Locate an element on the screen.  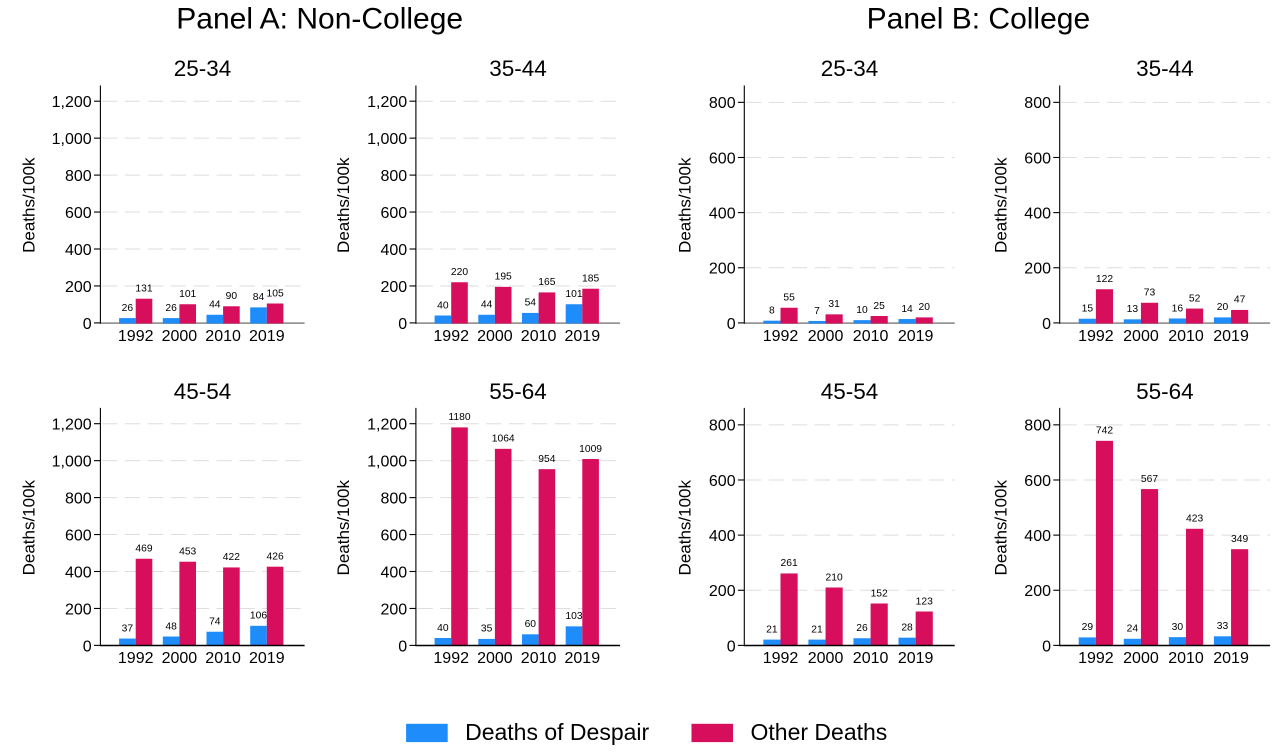
svg-text: 13 is located at coordinates (1133, 309).